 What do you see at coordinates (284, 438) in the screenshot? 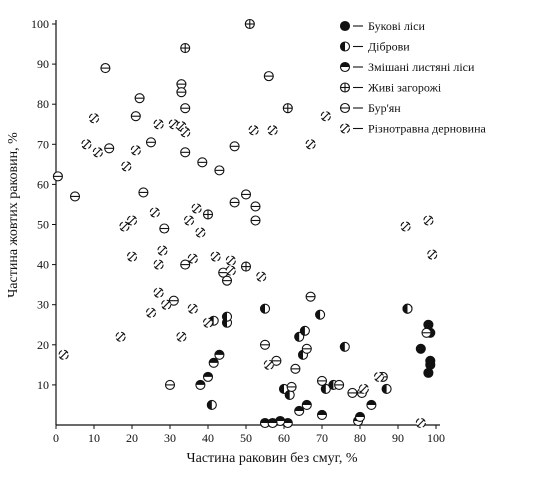
I see `x-tick-label: 60` at bounding box center [284, 438].